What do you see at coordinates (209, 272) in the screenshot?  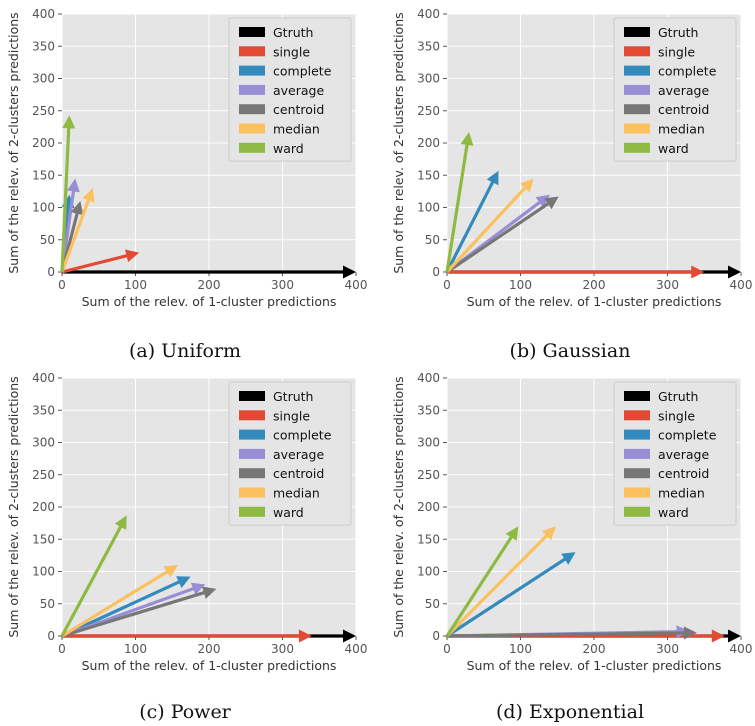 I see `arrow-Gtruth` at bounding box center [209, 272].